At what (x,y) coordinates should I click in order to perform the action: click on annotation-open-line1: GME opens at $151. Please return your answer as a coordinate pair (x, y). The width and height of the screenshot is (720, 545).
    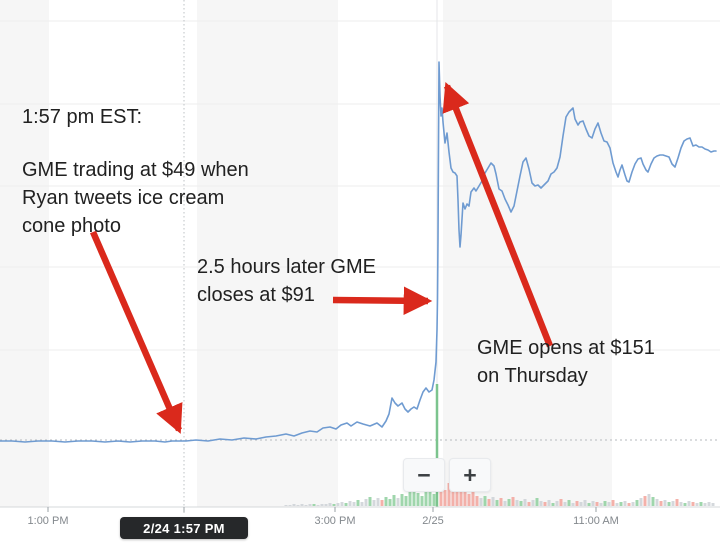
    Looking at the image, I should click on (566, 348).